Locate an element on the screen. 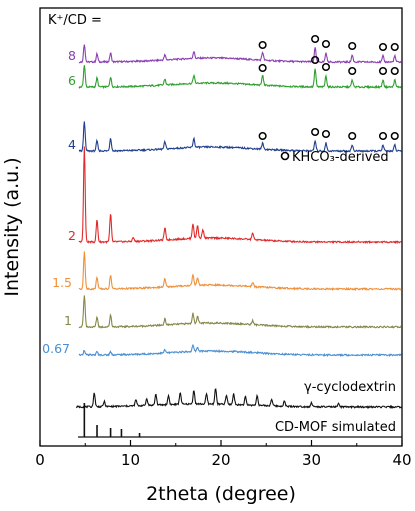 This screenshot has height=511, width=415. x-axis-label: 2theta (degree) is located at coordinates (221, 494).